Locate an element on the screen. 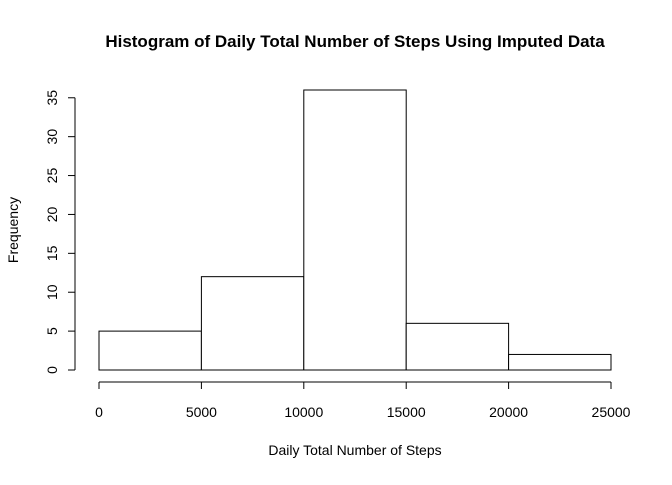 The height and width of the screenshot is (485, 672). y-tick-label: 0 is located at coordinates (52, 370).